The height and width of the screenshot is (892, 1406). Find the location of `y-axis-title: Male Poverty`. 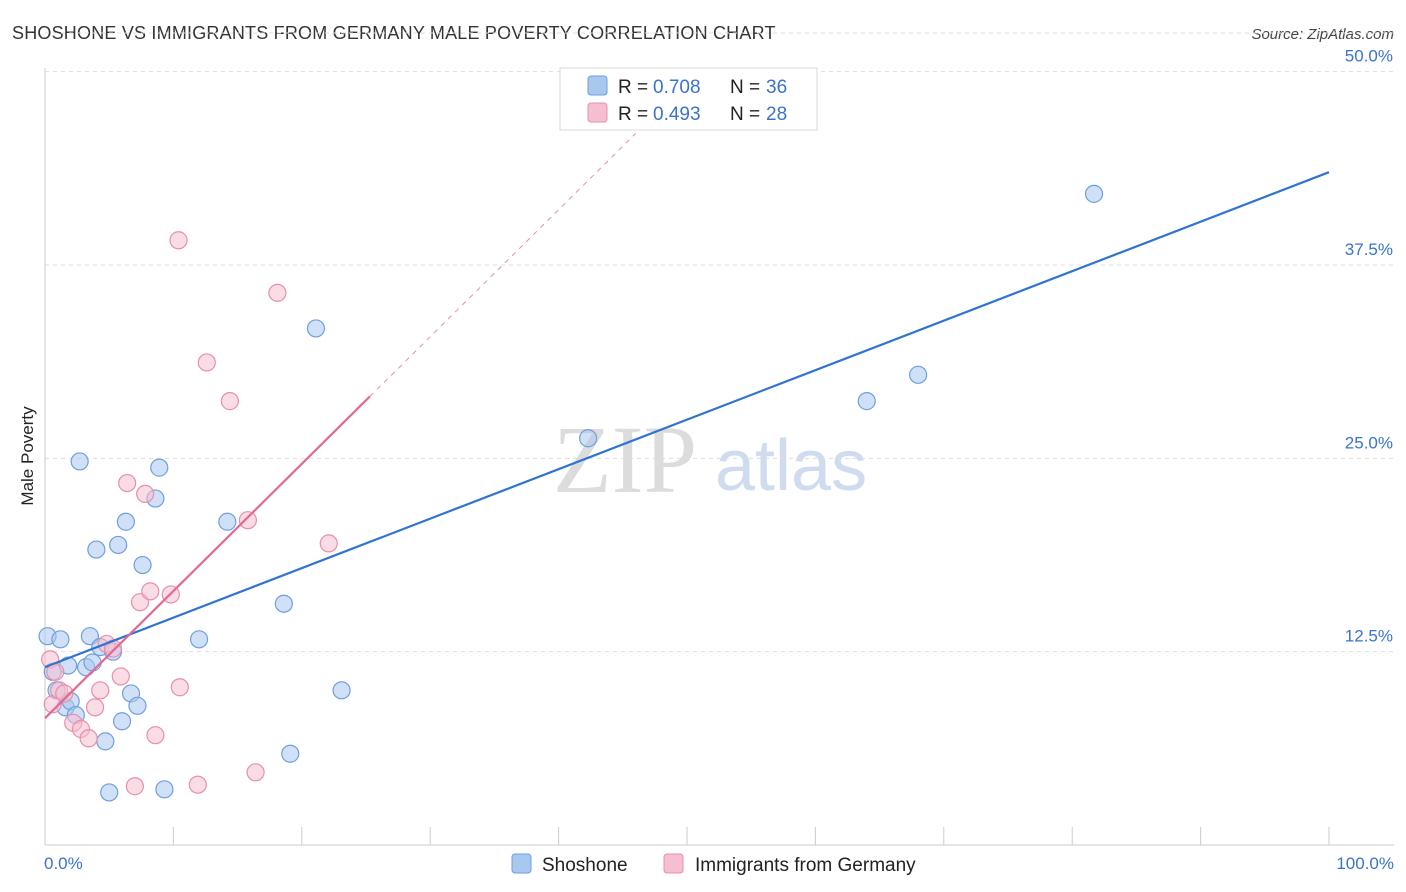

y-axis-title: Male Poverty is located at coordinates (27, 456).